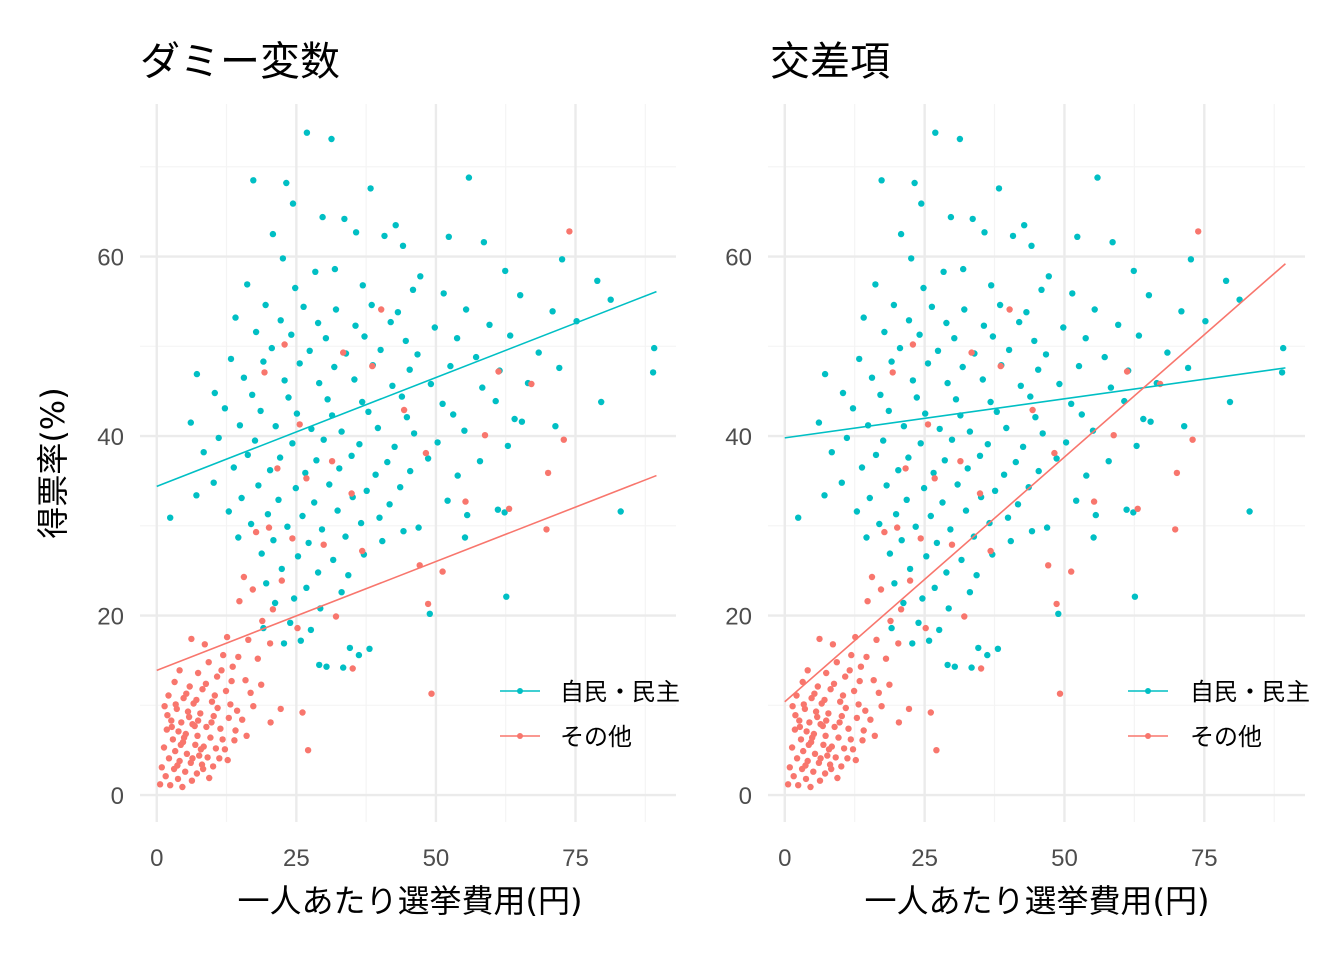 This screenshot has height=960, width=1344. What do you see at coordinates (406, 481) in the screenshot?
I see `fit-lines` at bounding box center [406, 481].